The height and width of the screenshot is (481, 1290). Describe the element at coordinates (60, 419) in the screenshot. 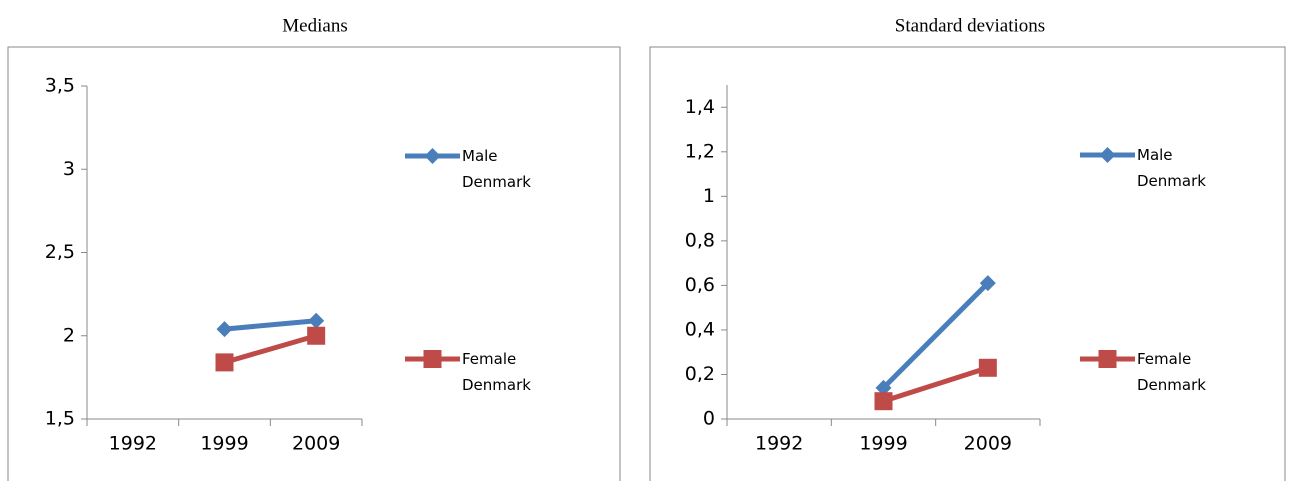

I see `y-tick-label: 1,5` at that location.